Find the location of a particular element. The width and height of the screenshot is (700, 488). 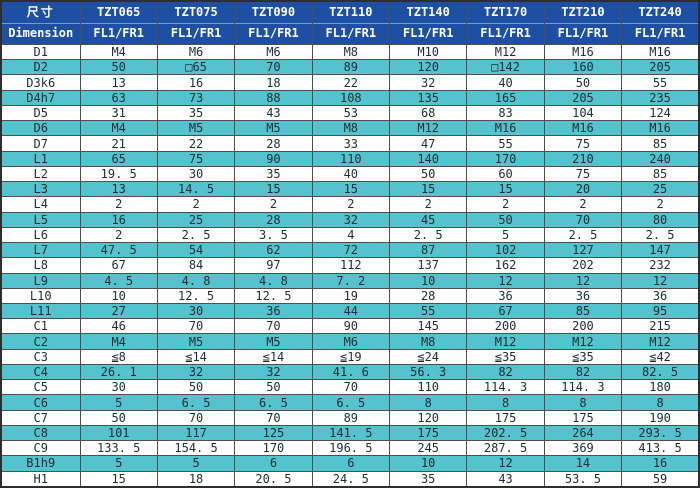

cell: 43 is located at coordinates (505, 479).